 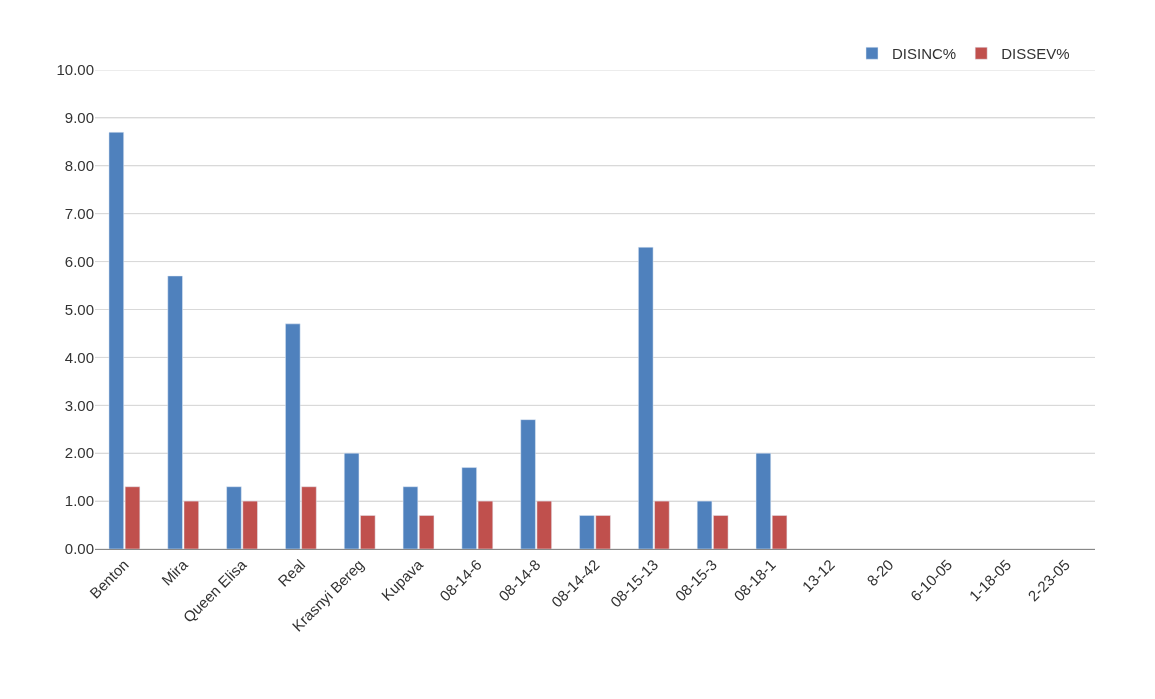 What do you see at coordinates (79, 501) in the screenshot?
I see `y-tick-label: 1.00` at bounding box center [79, 501].